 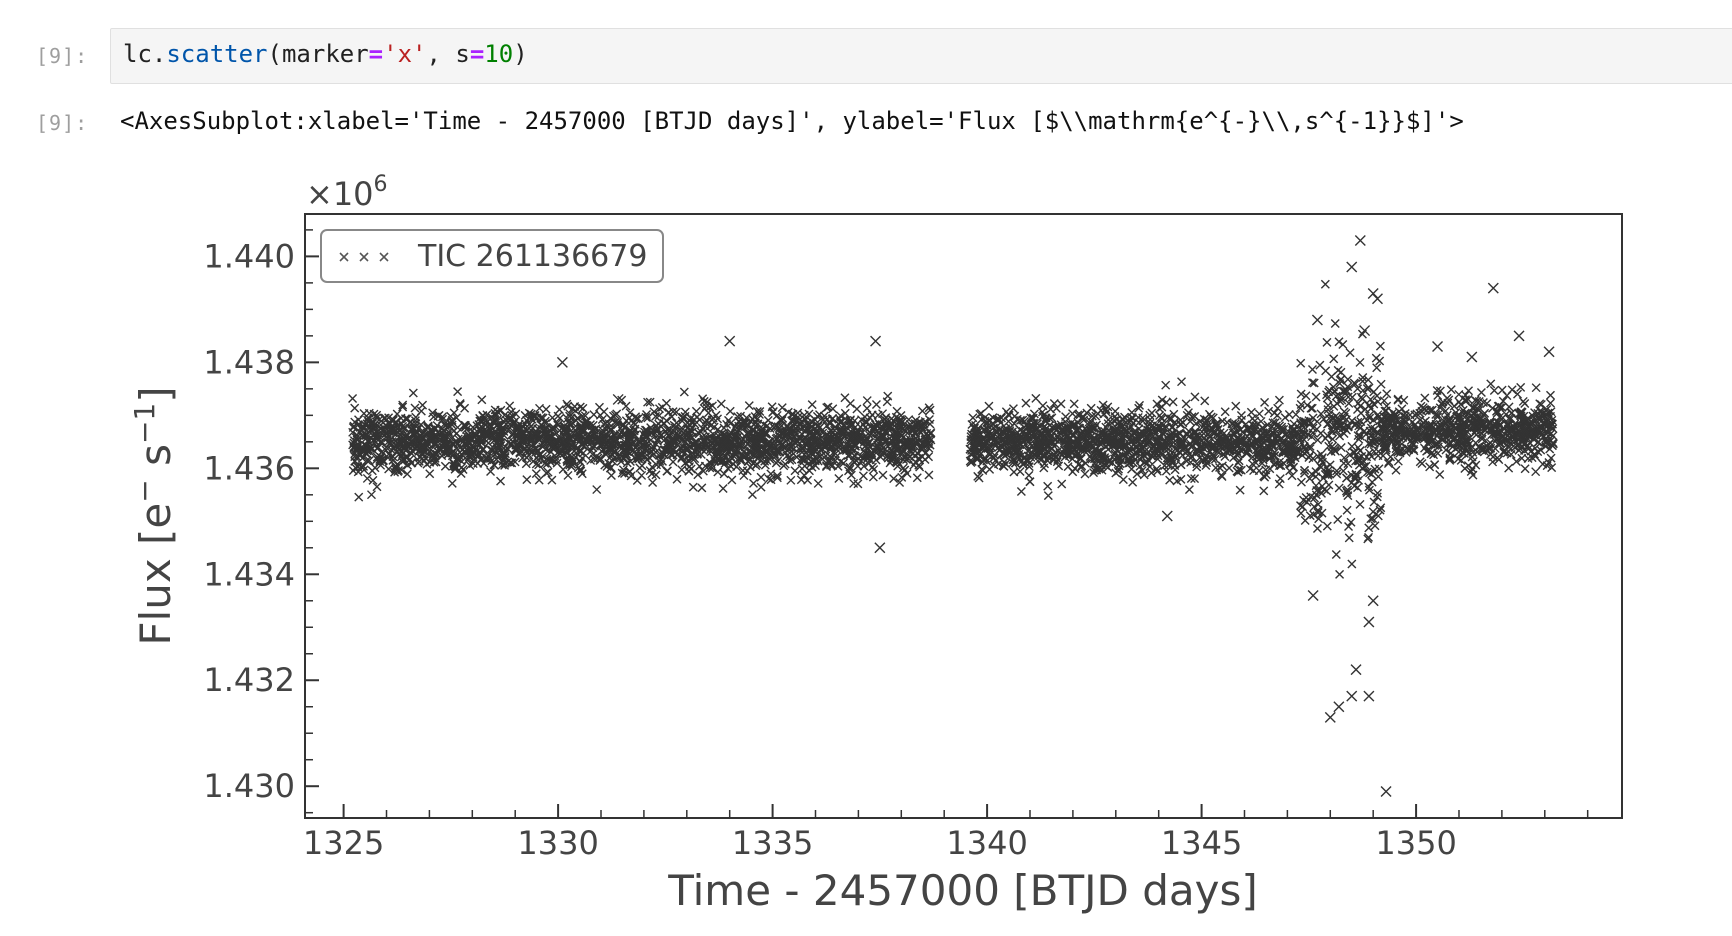 I want to click on input-cell: [9]: lc.scatter(marker='x', s=10), so click(x=866, y=45).